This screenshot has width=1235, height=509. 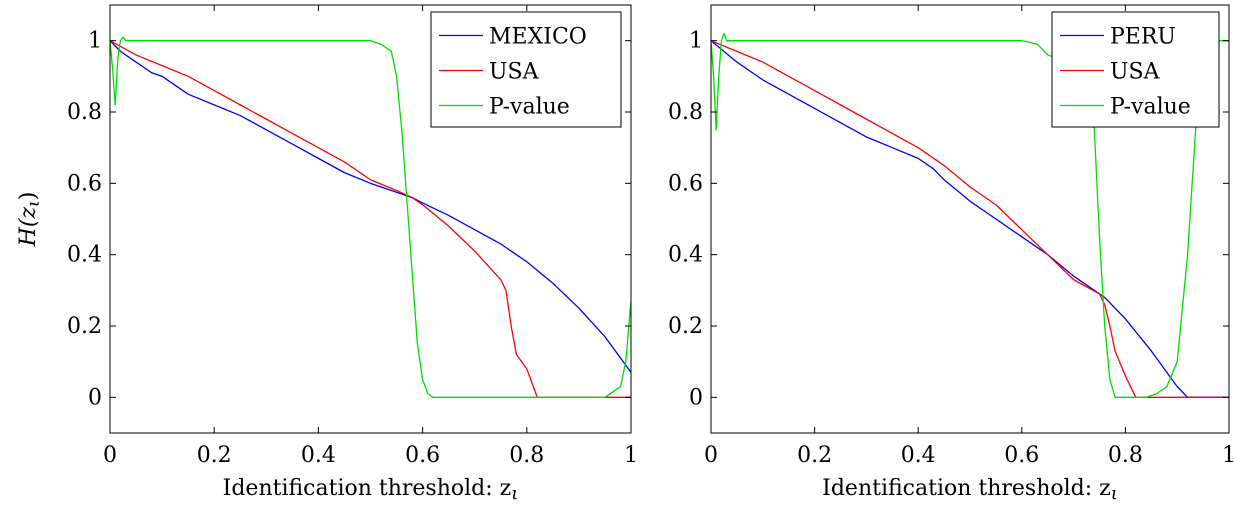 What do you see at coordinates (538, 37) in the screenshot?
I see `legend-label-mexico: MEXICO` at bounding box center [538, 37].